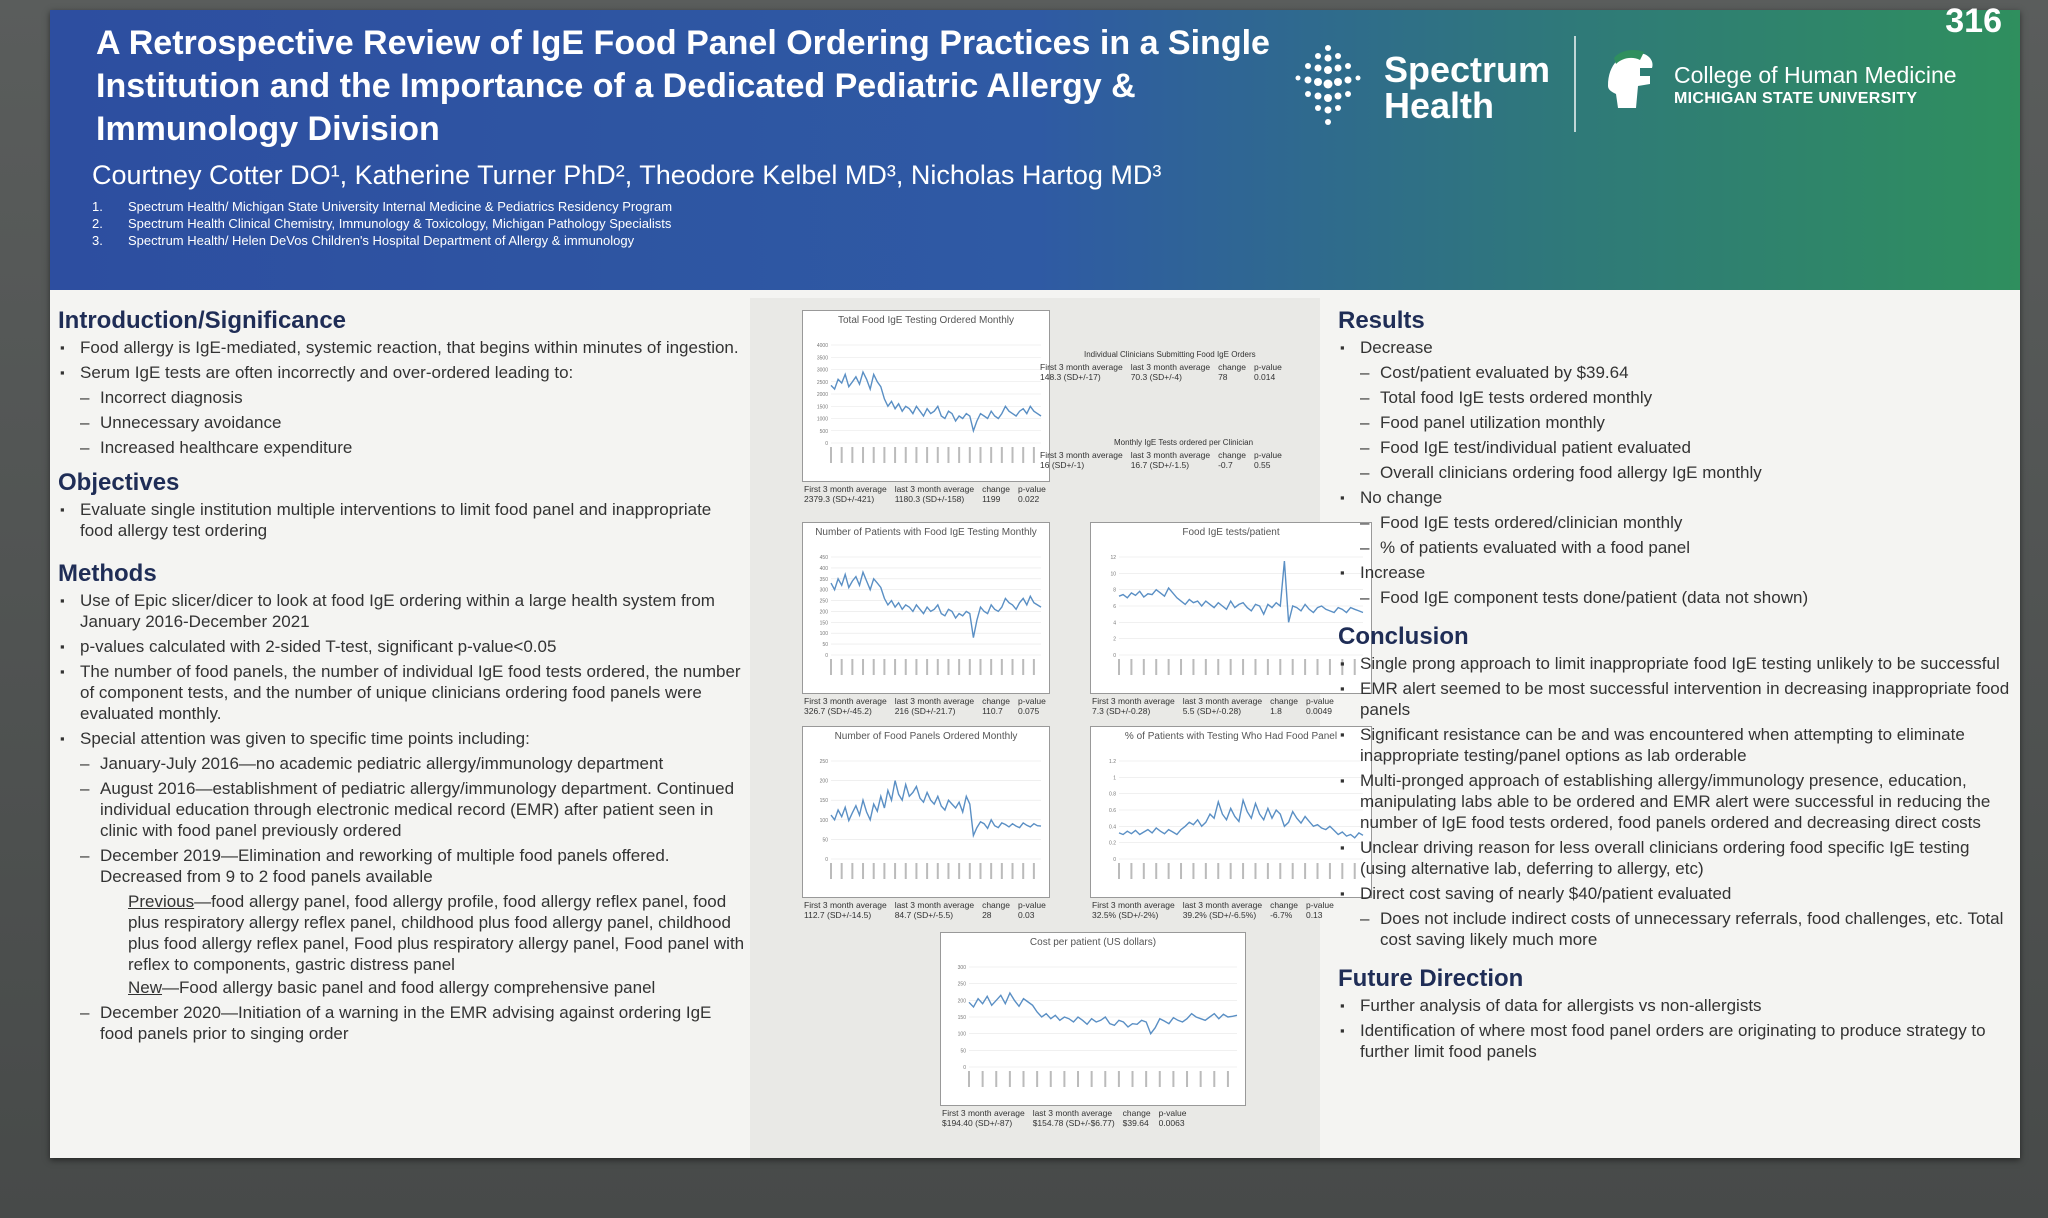 This screenshot has height=1218, width=2048. I want to click on chart-svg: Food IgE tests/patient 12 10 8 6 4 2 0, so click(1237, 601).